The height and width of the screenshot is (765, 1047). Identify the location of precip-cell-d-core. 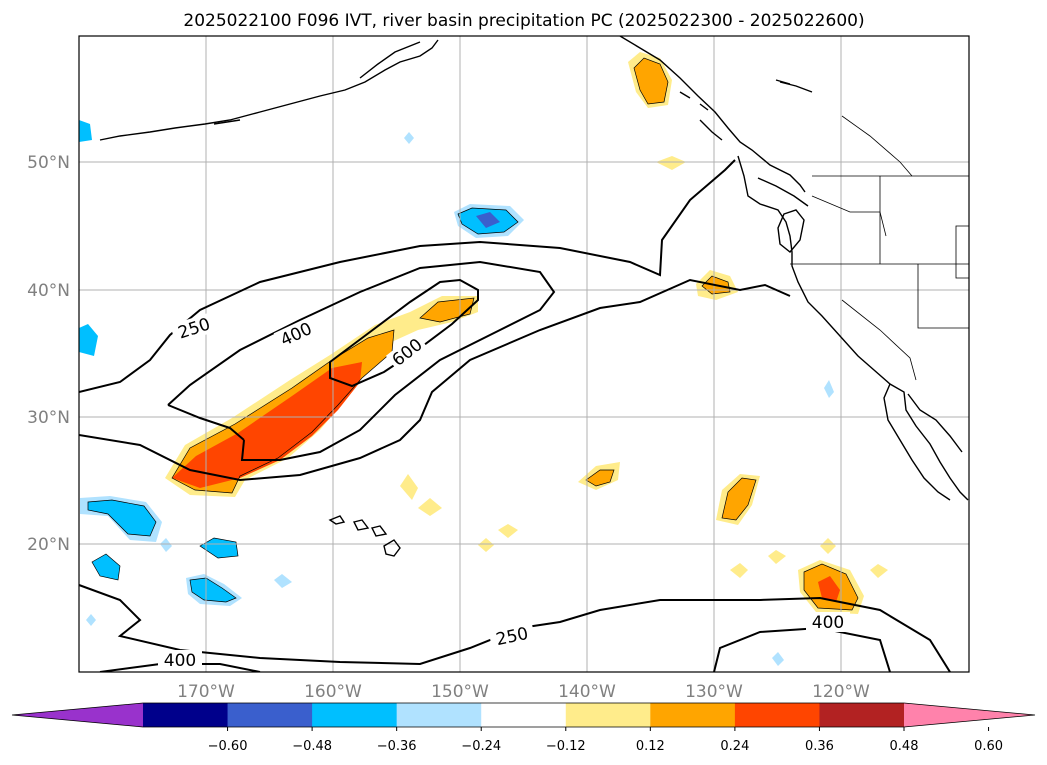
(739, 499).